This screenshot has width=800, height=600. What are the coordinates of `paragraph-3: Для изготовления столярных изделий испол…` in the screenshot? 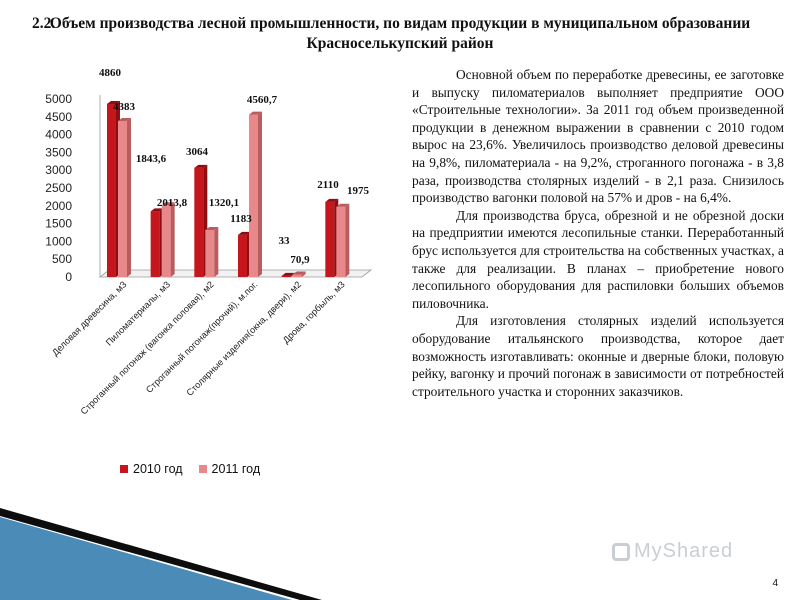 It's located at (598, 356).